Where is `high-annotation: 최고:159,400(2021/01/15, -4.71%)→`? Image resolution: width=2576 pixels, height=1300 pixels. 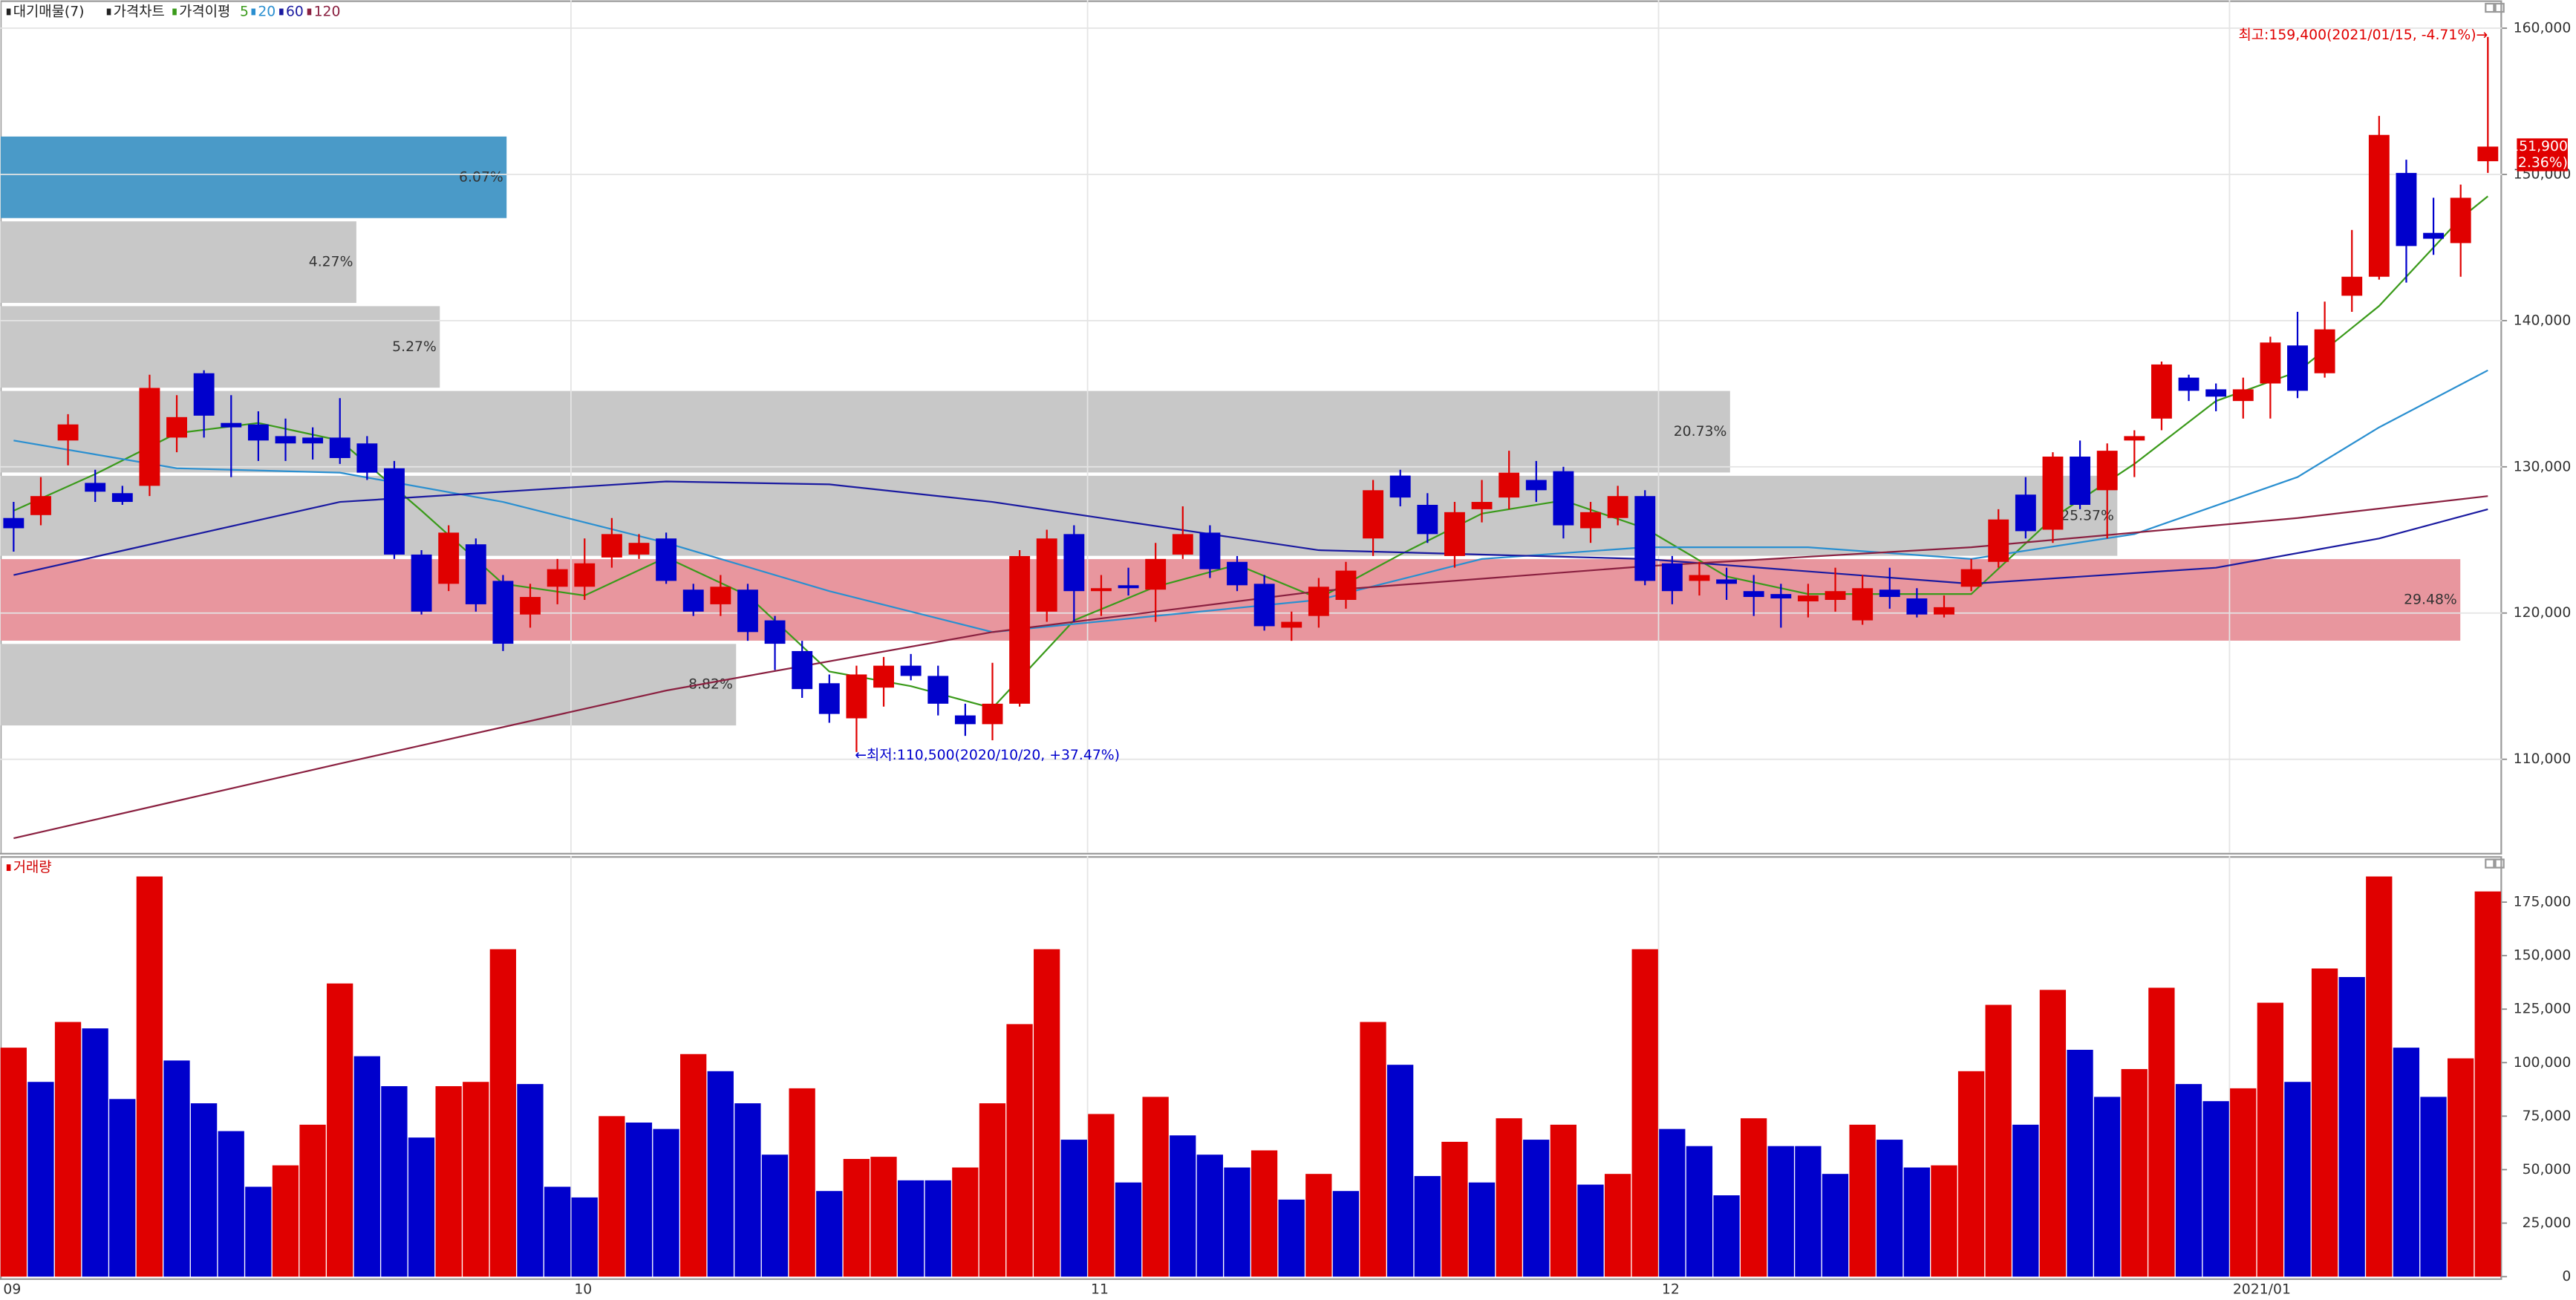
high-annotation: 최고:159,400(2021/01/15, -4.71%)→ is located at coordinates (2363, 35).